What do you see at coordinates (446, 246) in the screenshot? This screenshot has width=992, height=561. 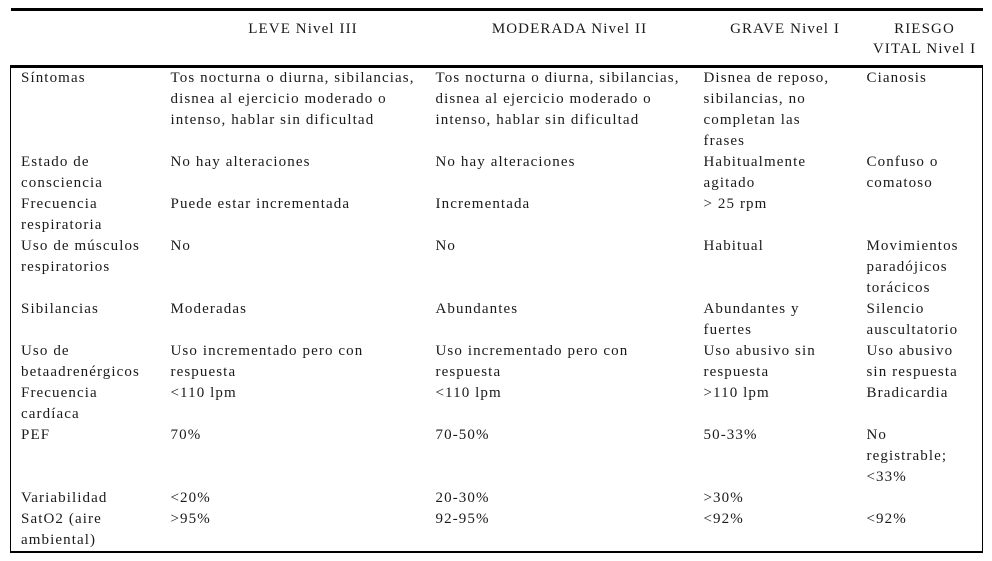 I see `cell-moderada: No` at bounding box center [446, 246].